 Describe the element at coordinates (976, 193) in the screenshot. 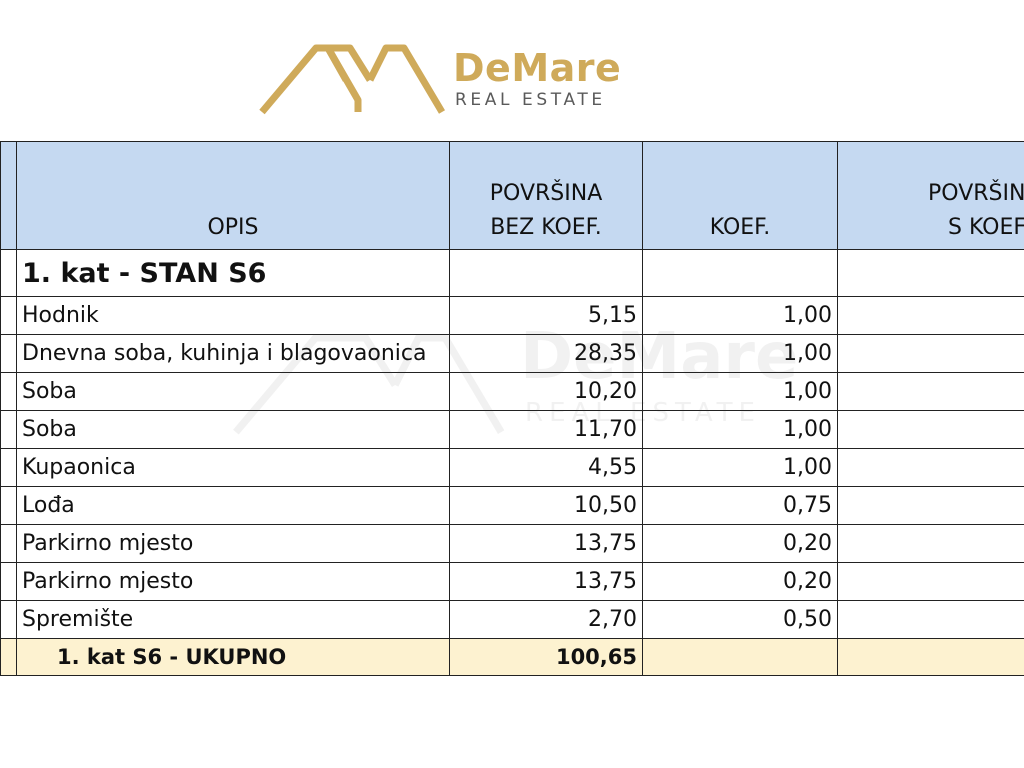

I see `header-area-with-coef-line1: POVRŠINA` at that location.